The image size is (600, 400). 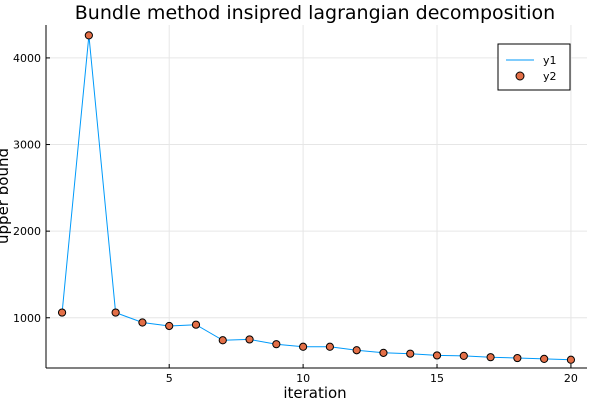 What do you see at coordinates (571, 378) in the screenshot?
I see `x-tick-label: 20` at bounding box center [571, 378].